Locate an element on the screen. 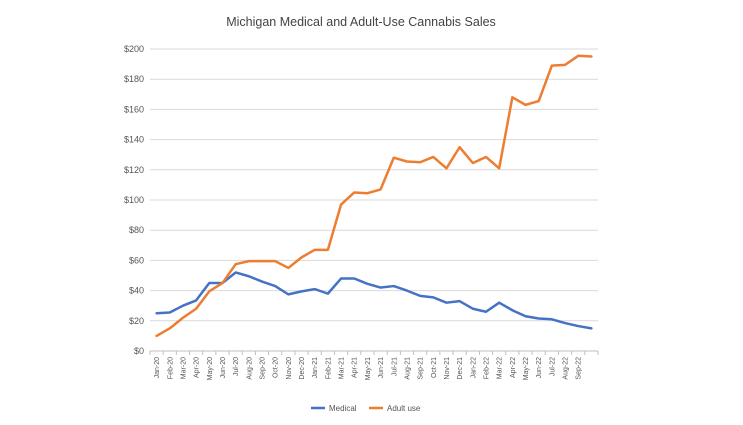 The height and width of the screenshot is (425, 743). y-tick-label: $80 is located at coordinates (136, 230).